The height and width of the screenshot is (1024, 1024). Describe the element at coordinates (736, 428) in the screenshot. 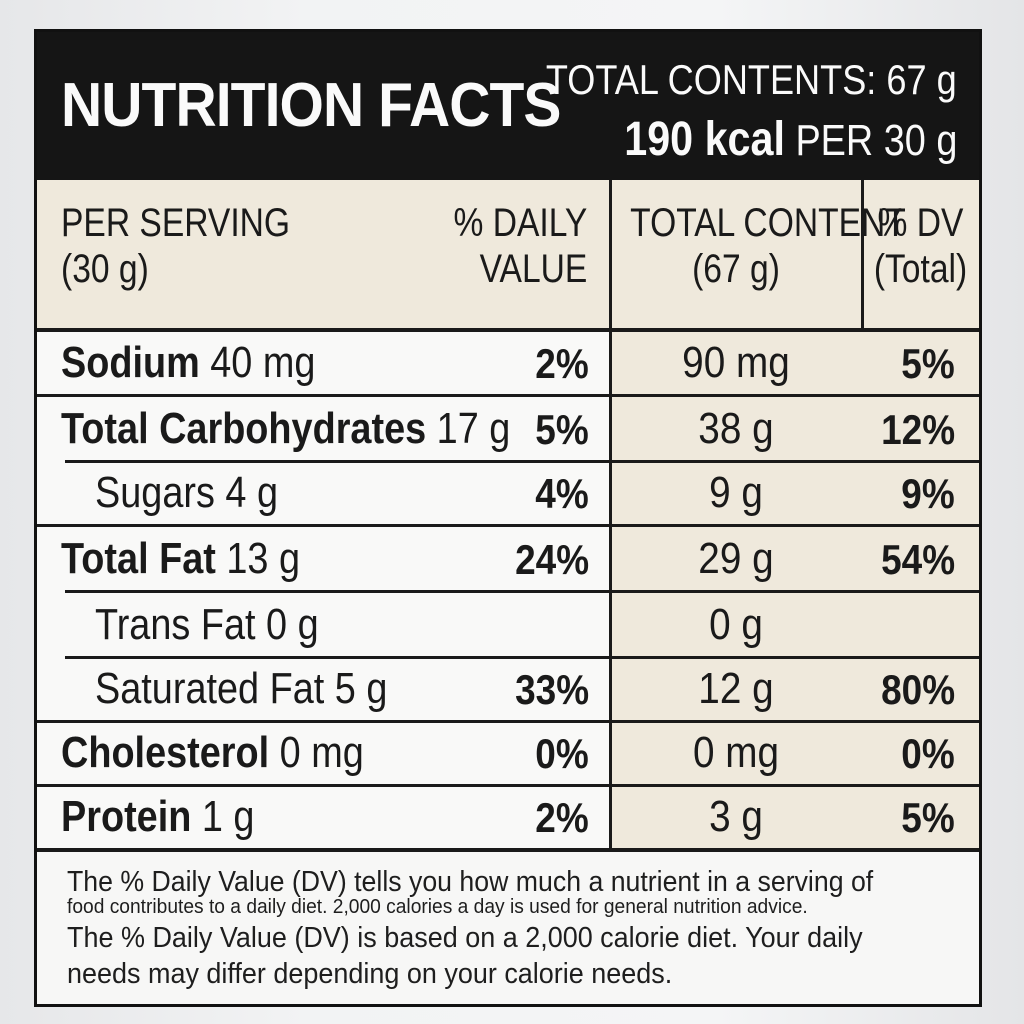

I see `total-amount: 38 g` at that location.